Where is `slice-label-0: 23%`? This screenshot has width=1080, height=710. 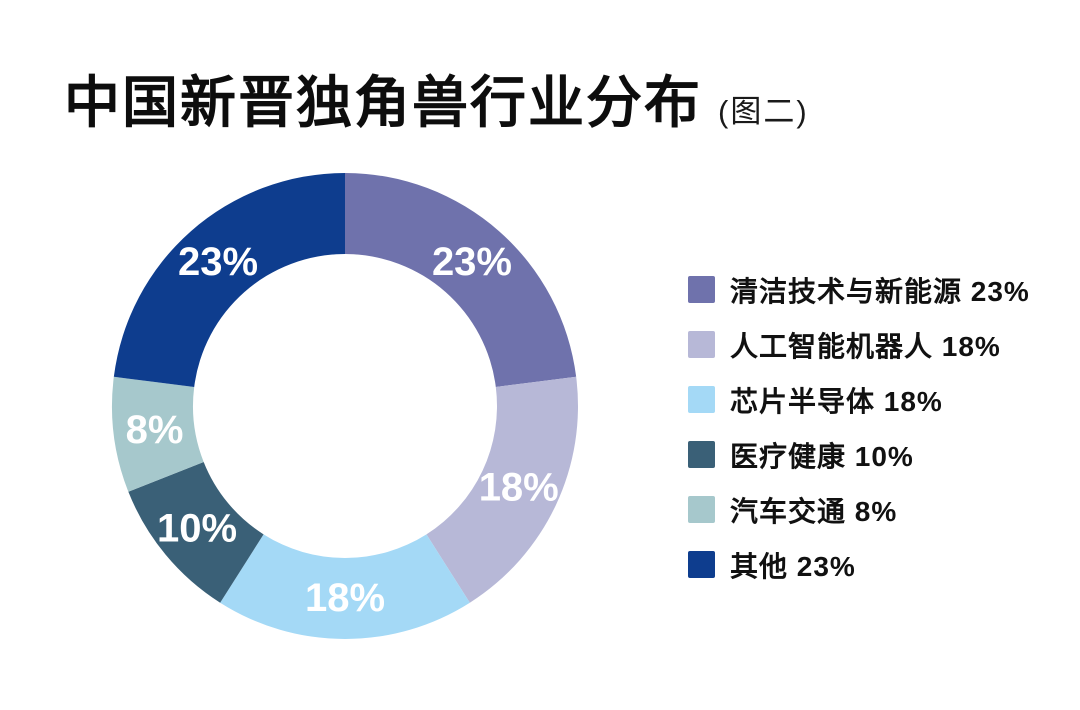
slice-label-0: 23% is located at coordinates (472, 262).